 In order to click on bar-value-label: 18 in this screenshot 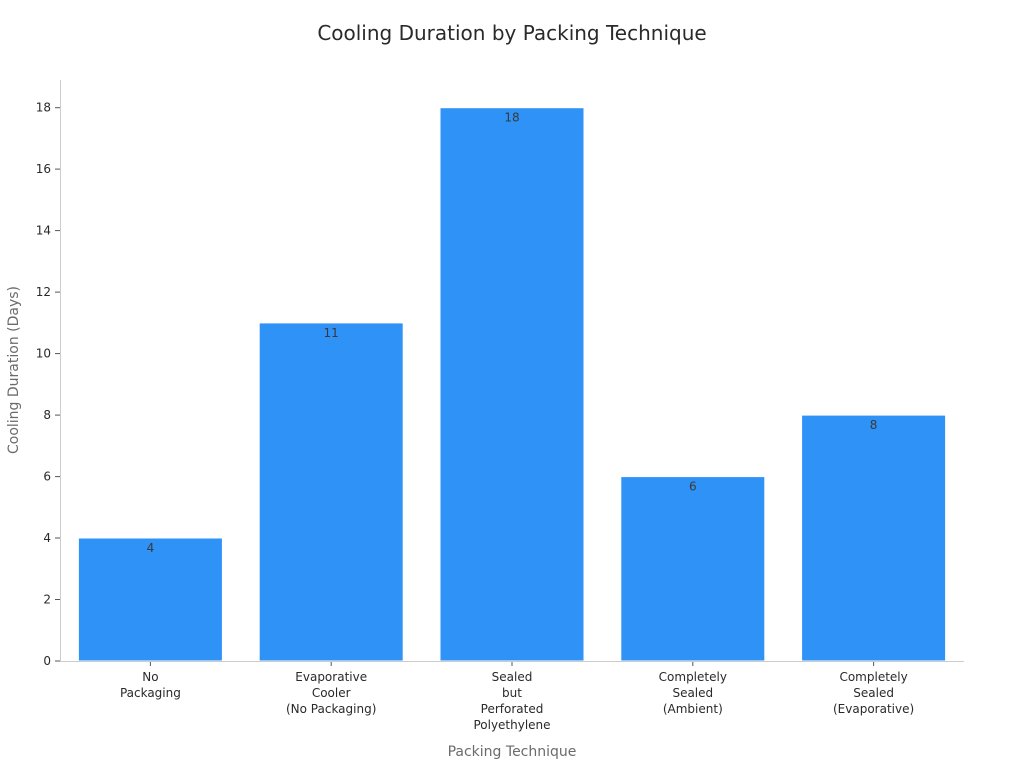, I will do `click(511, 118)`.